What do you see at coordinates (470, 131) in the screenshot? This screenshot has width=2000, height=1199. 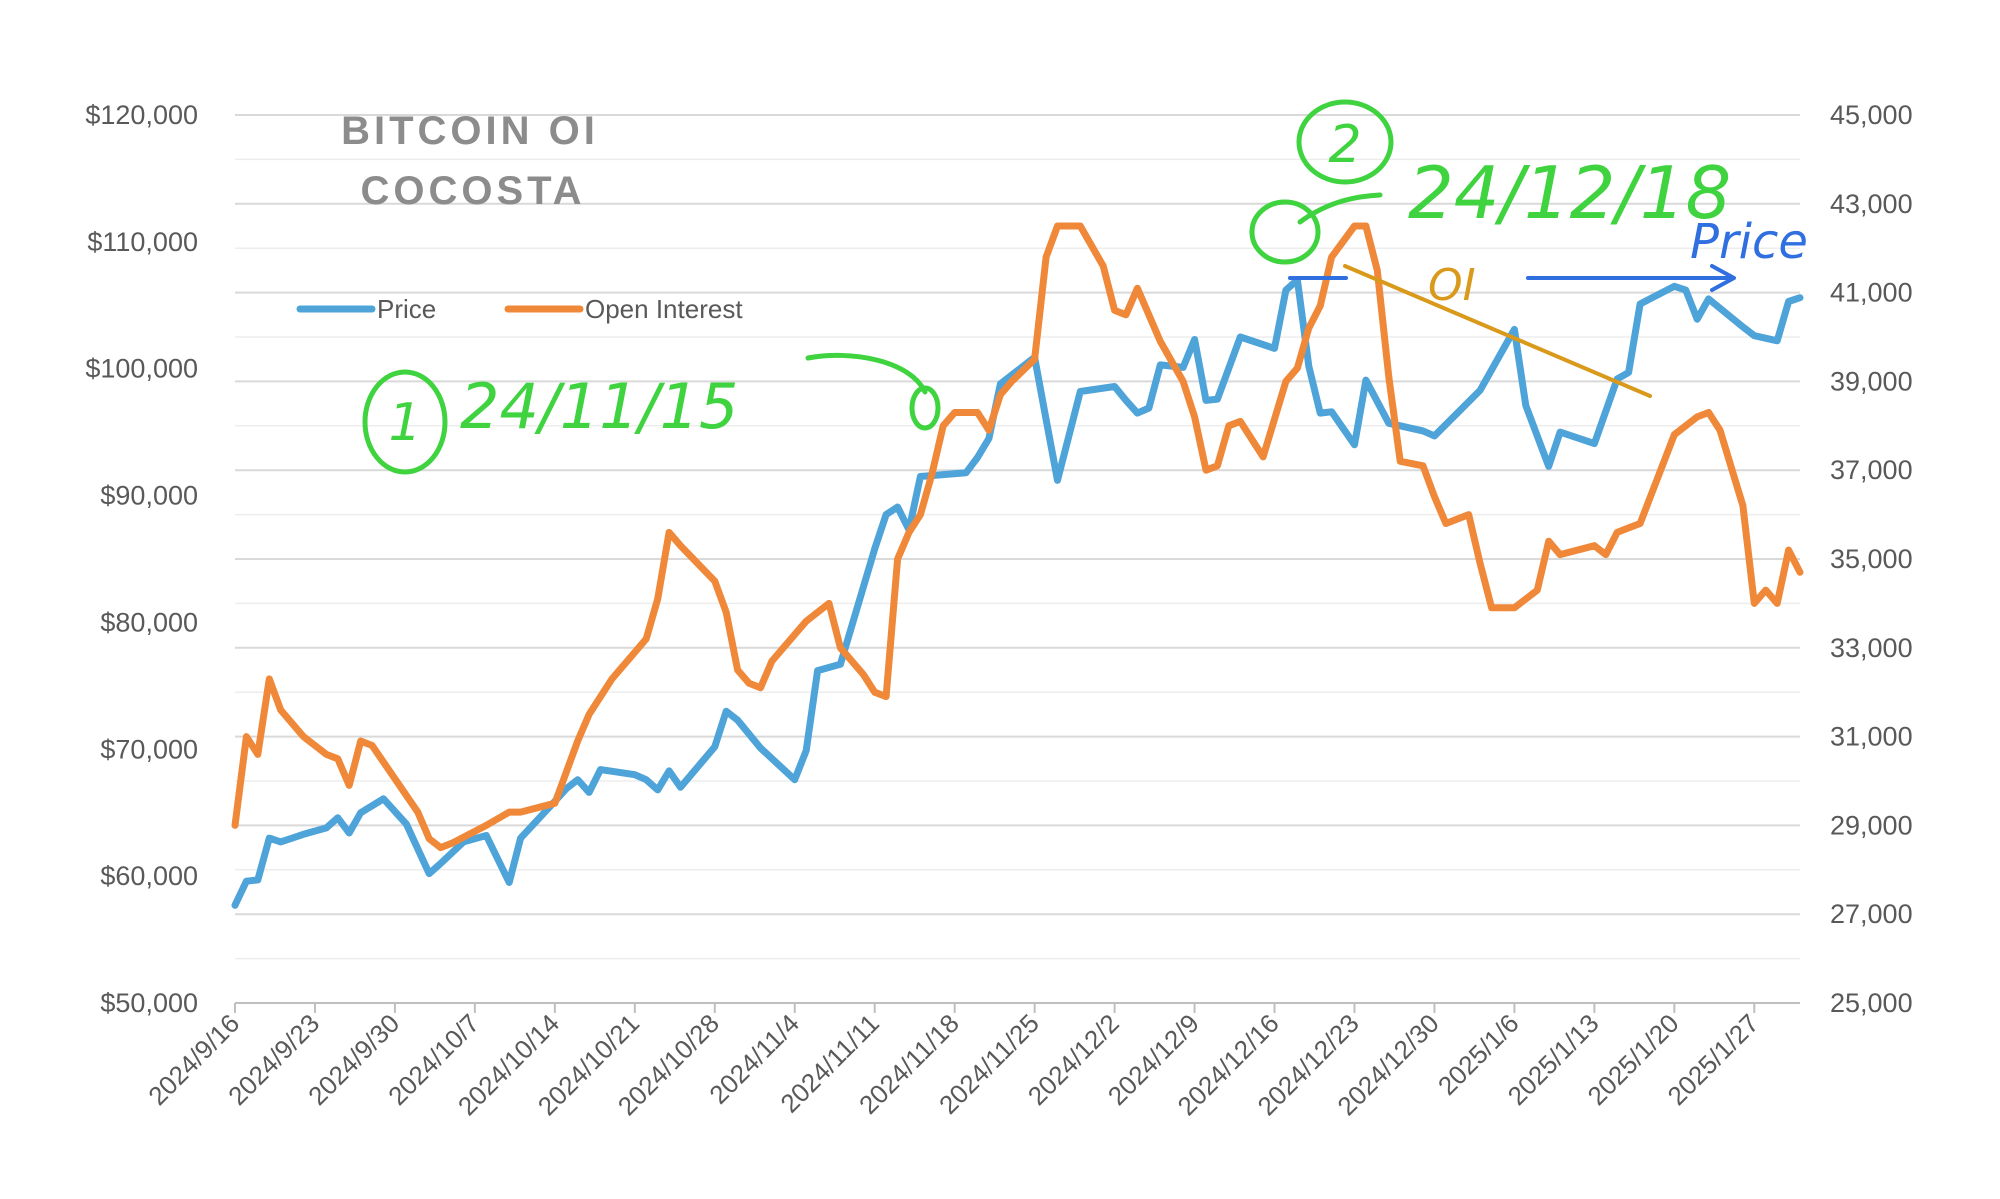 I see `chart-title-line-1: BITCOIN OI` at bounding box center [470, 131].